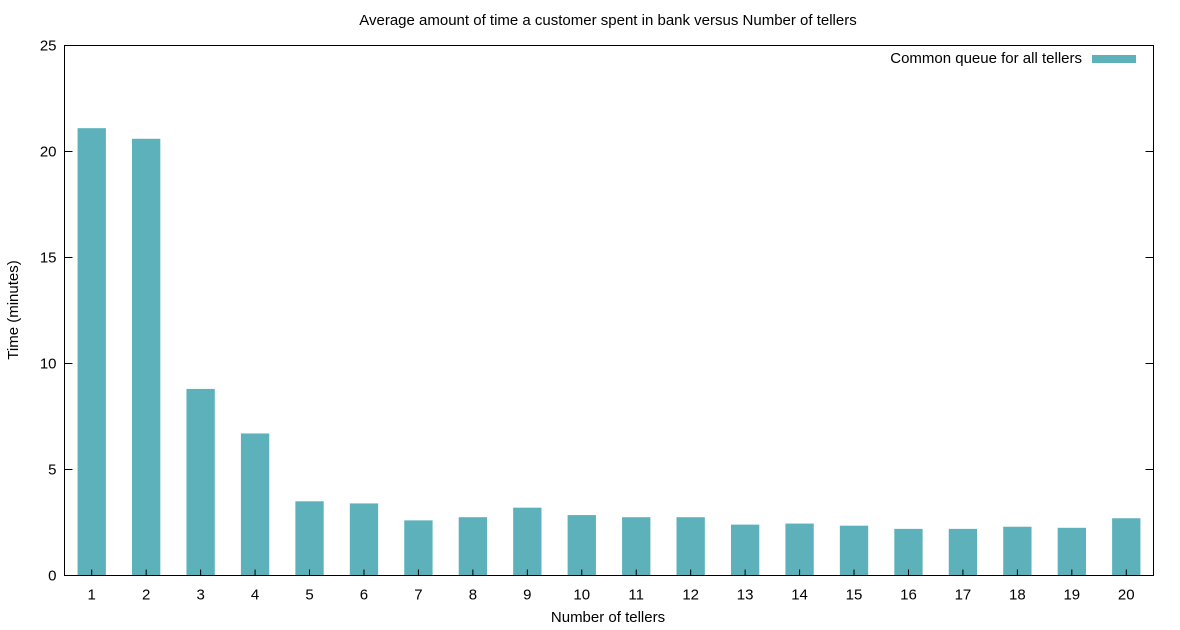 Image resolution: width=1180 pixels, height=630 pixels. I want to click on y-tick-label: 15, so click(48, 258).